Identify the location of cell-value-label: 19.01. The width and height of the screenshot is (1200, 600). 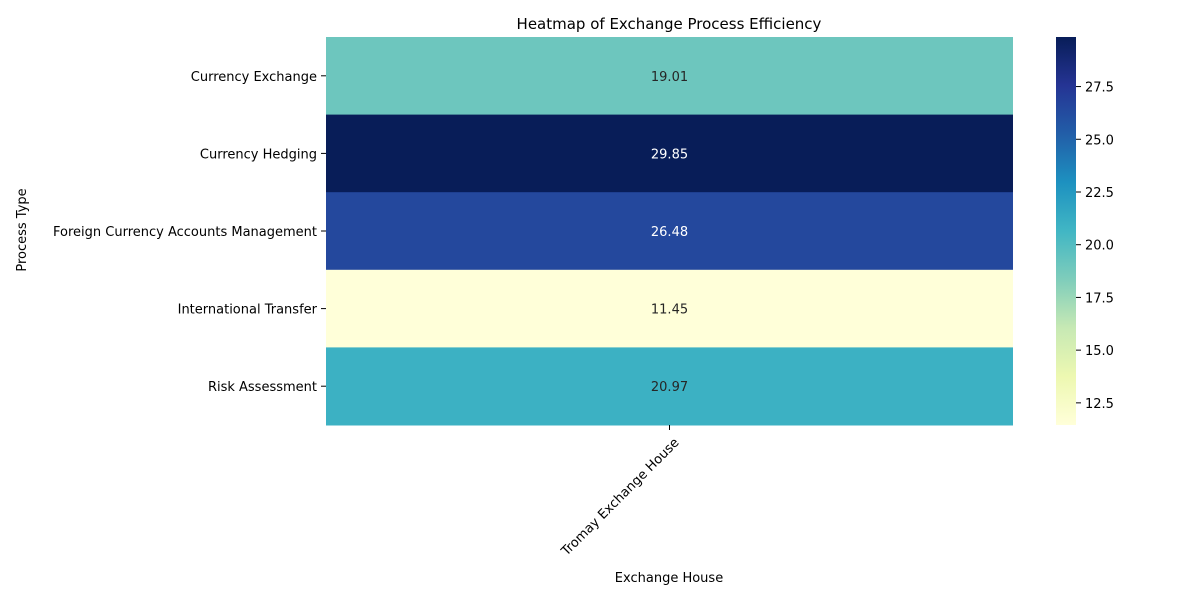
(669, 77).